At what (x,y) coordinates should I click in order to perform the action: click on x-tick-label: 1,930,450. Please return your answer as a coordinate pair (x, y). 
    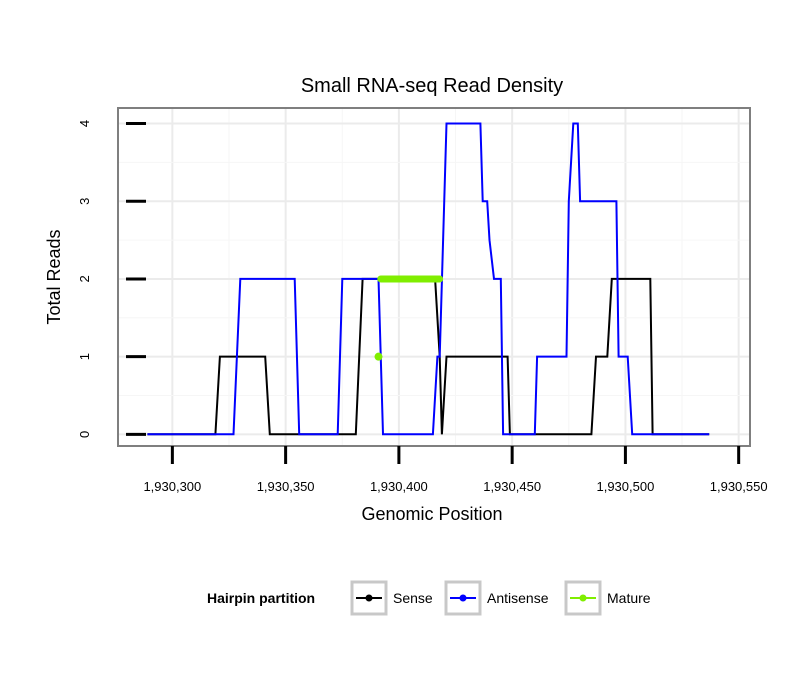
    Looking at the image, I should click on (512, 486).